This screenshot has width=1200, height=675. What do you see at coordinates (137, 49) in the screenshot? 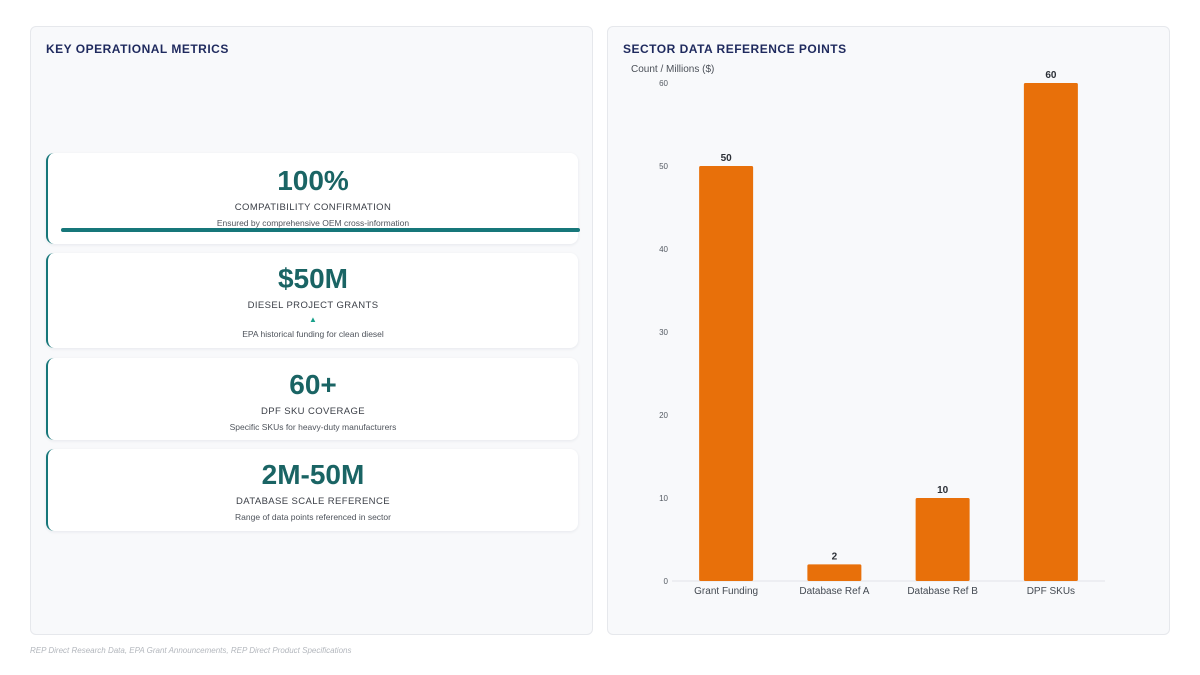
I see `panel-title: KEY OPERATIONAL METRICS` at bounding box center [137, 49].